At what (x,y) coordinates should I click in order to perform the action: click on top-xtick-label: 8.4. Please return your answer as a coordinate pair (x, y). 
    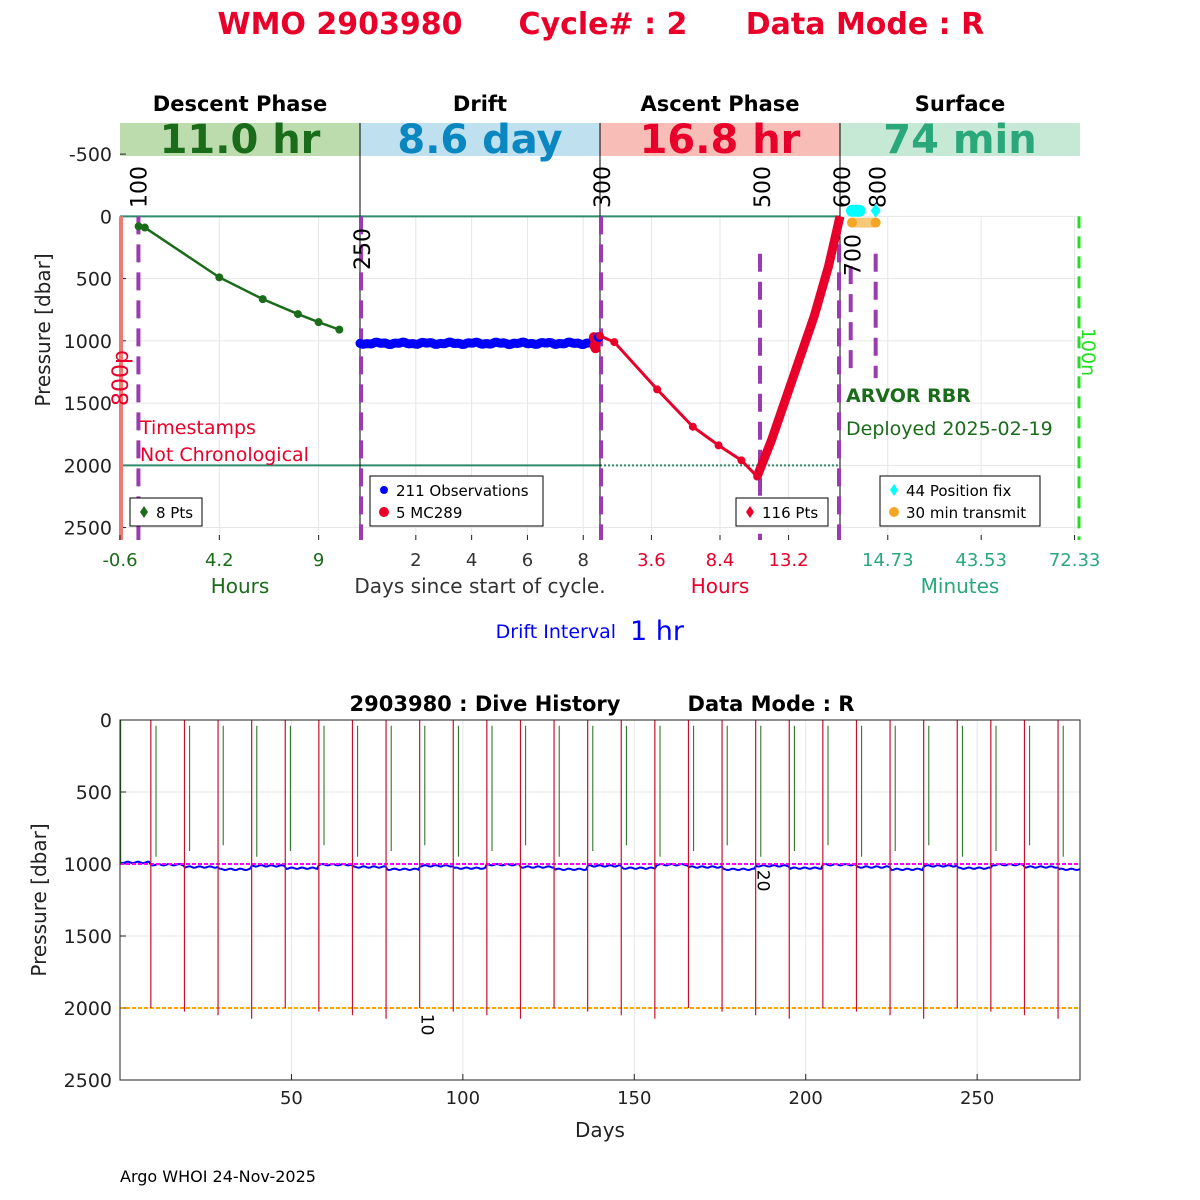
    Looking at the image, I should click on (720, 560).